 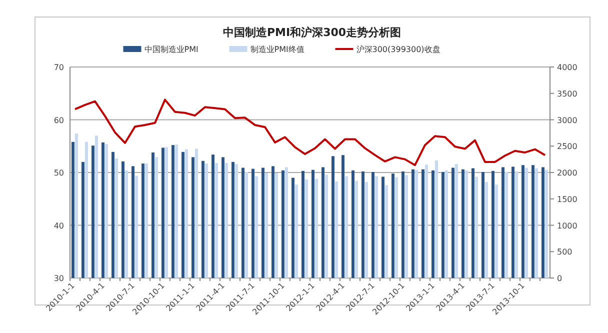 What do you see at coordinates (59, 278) in the screenshot?
I see `y-tick-label: 30` at bounding box center [59, 278].